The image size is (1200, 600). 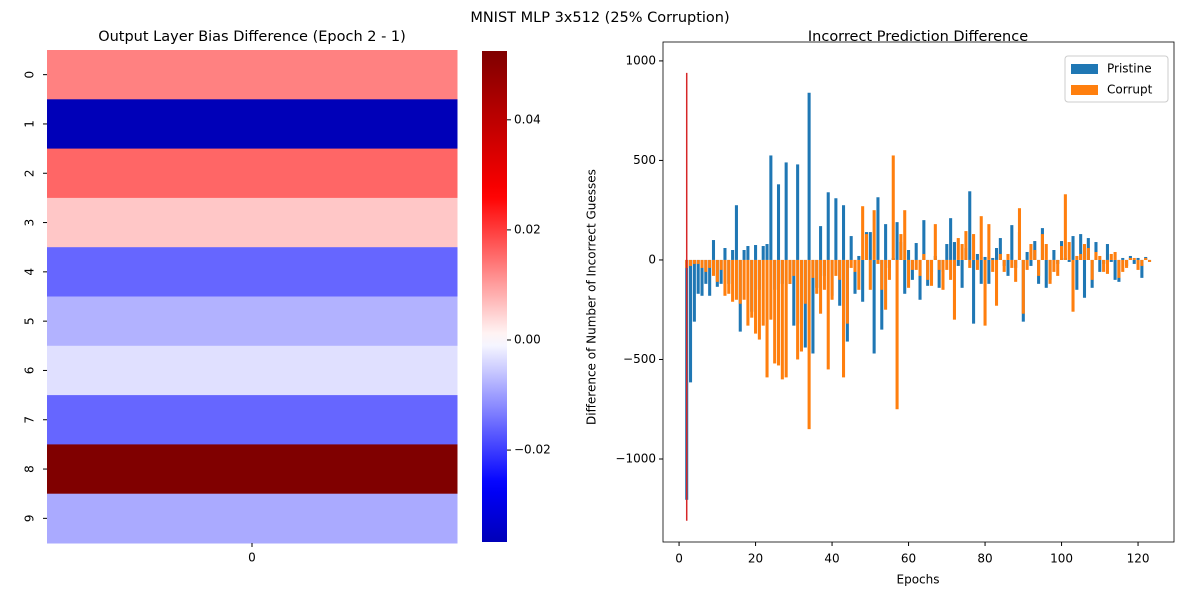 What do you see at coordinates (918, 37) in the screenshot?
I see `bar-title: Incorrect Prediction Difference` at bounding box center [918, 37].